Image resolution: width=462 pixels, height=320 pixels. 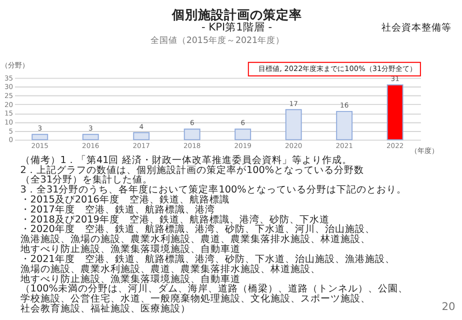 What do you see at coordinates (125, 200) in the screenshot?
I see `text: ・2015及び2016年度 空港、鉄道、航路標識` at bounding box center [125, 200].